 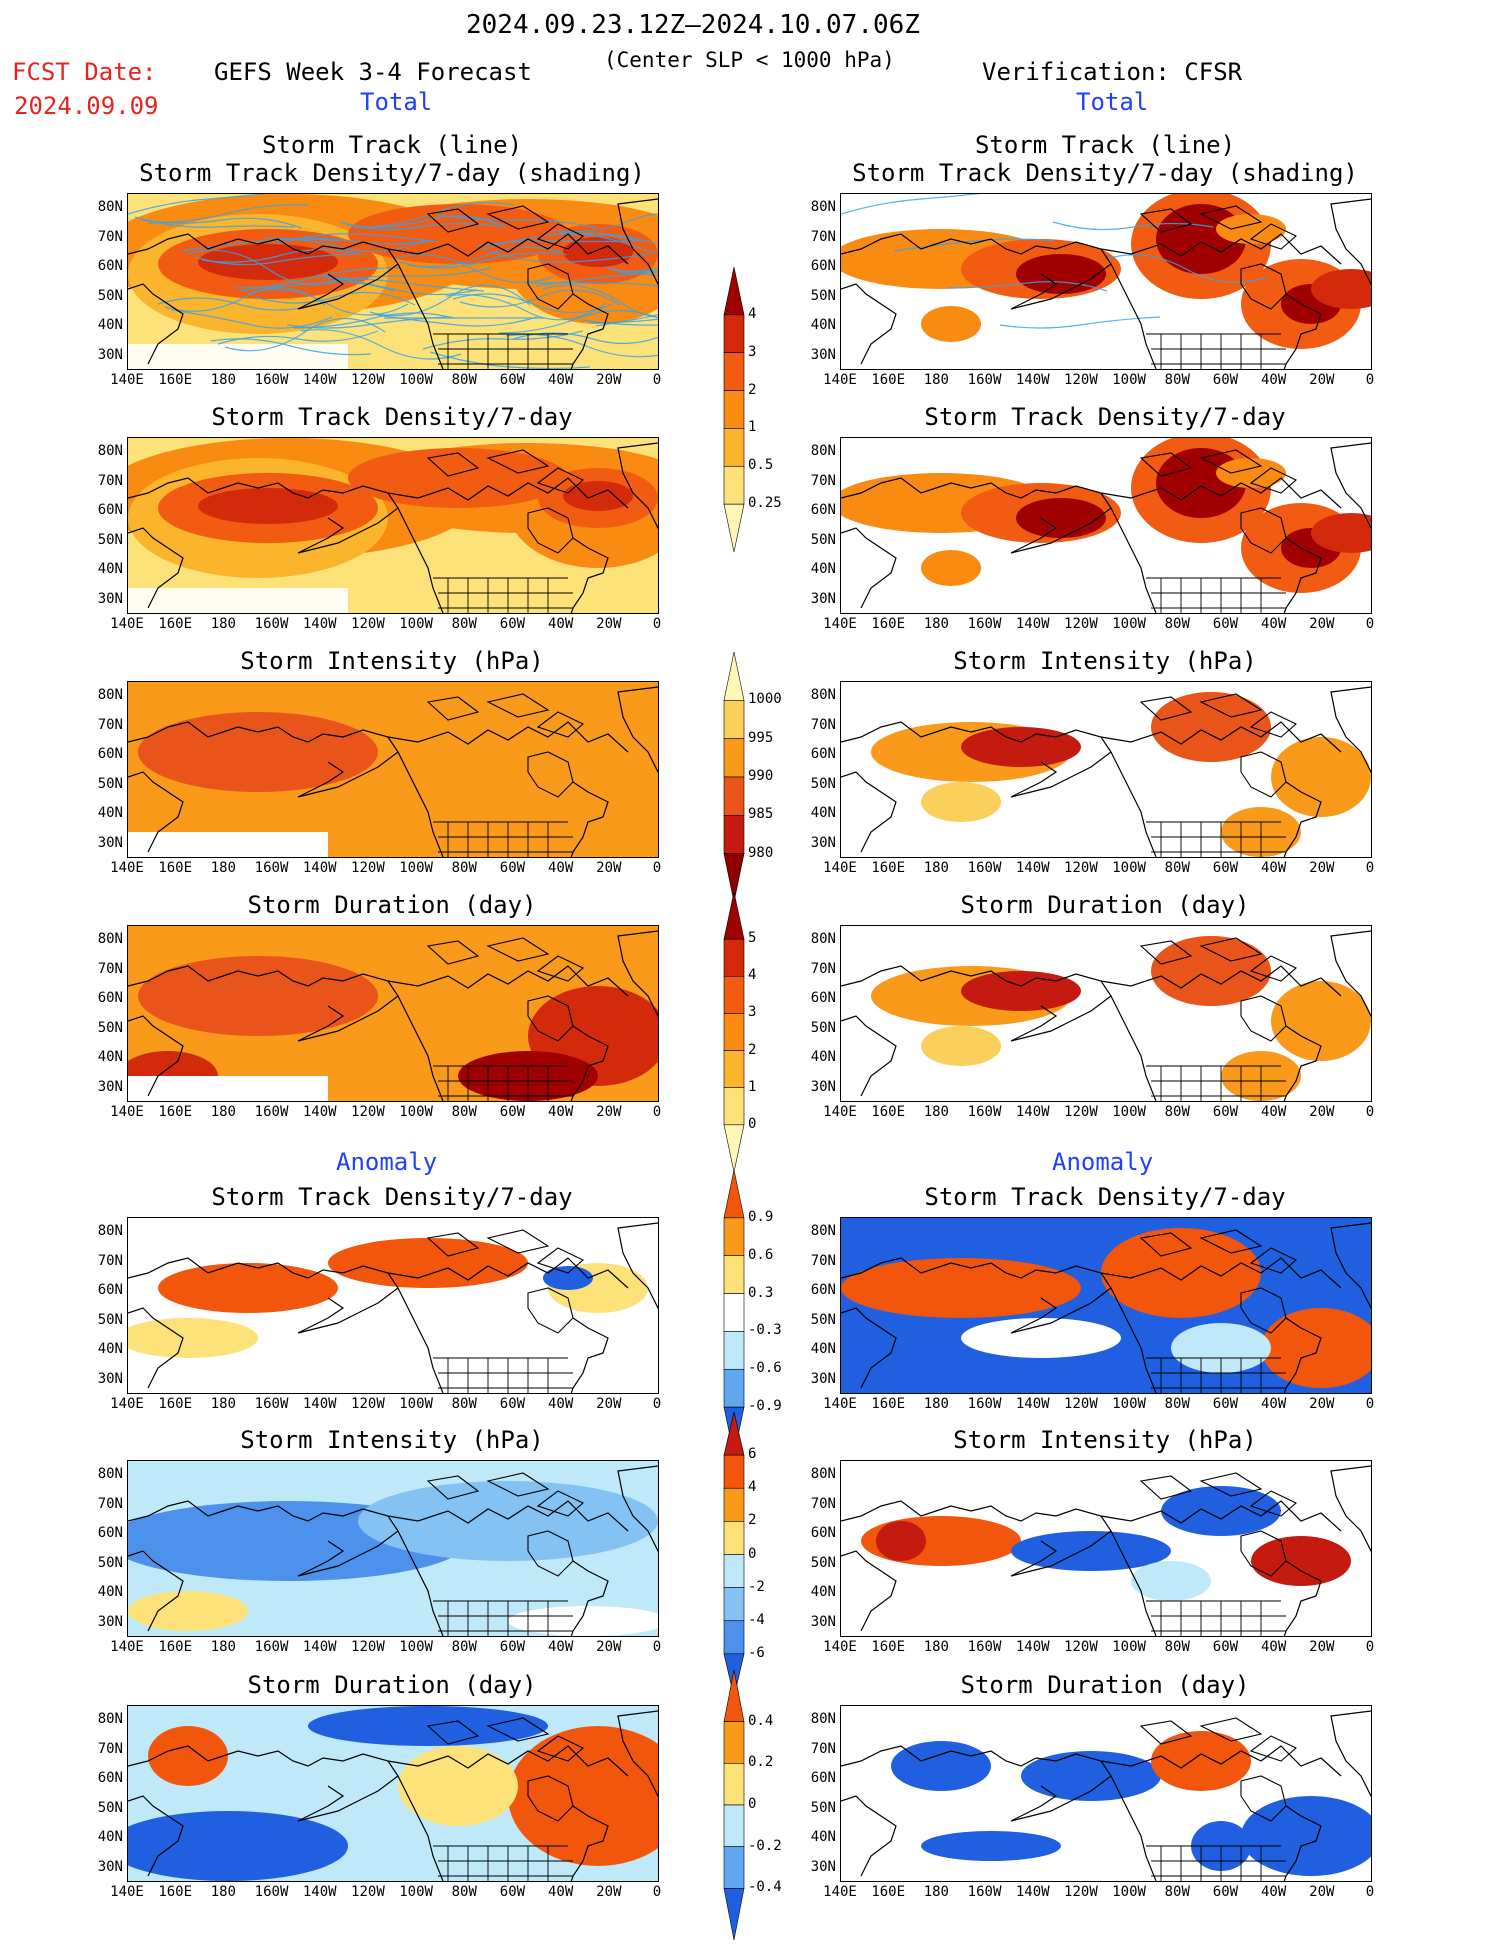 What do you see at coordinates (693, 25) in the screenshot?
I see `date-range: 2024.09.23.12Z–2024.10.07.06Z` at bounding box center [693, 25].